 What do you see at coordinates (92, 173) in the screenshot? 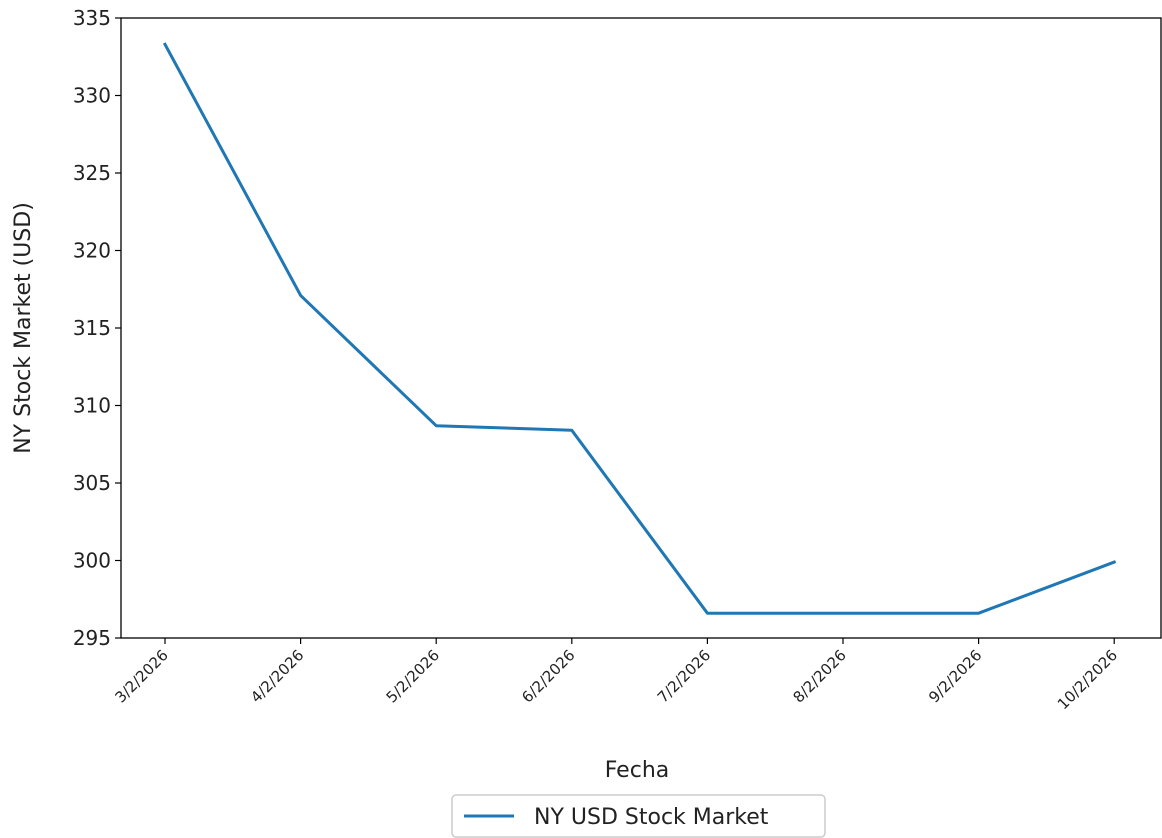
I see `y-tick-label: 325` at bounding box center [92, 173].